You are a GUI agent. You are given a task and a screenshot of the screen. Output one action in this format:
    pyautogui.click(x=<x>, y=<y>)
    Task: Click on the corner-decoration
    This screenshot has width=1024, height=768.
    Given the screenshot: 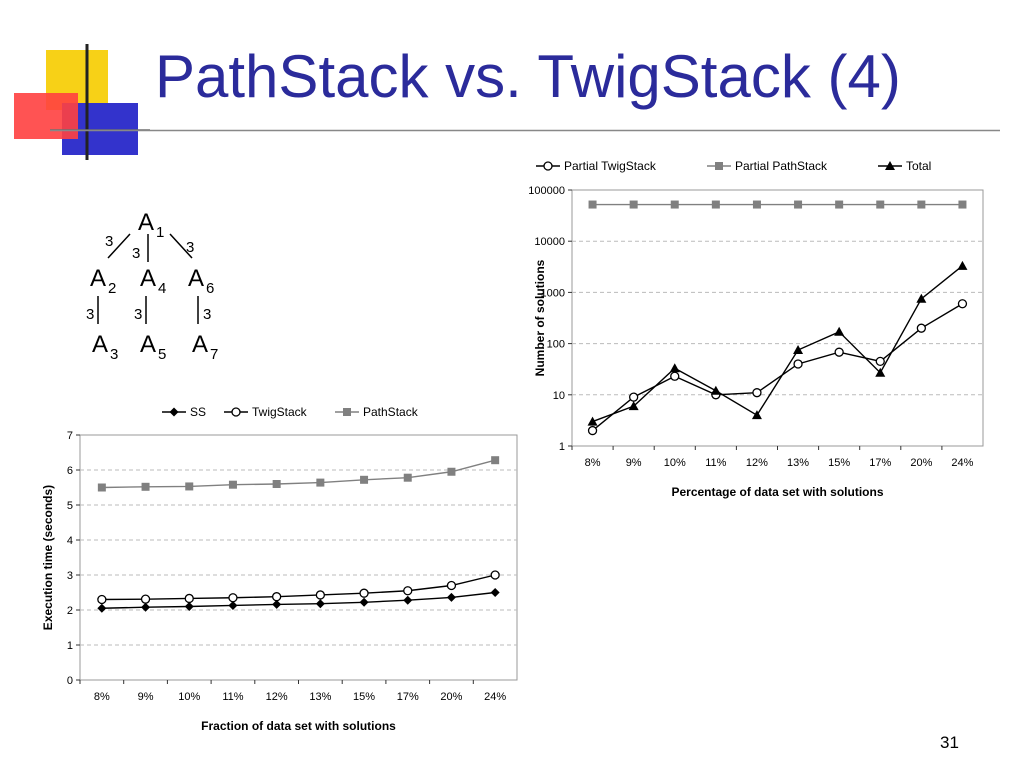 What is the action you would take?
    pyautogui.click(x=82, y=102)
    